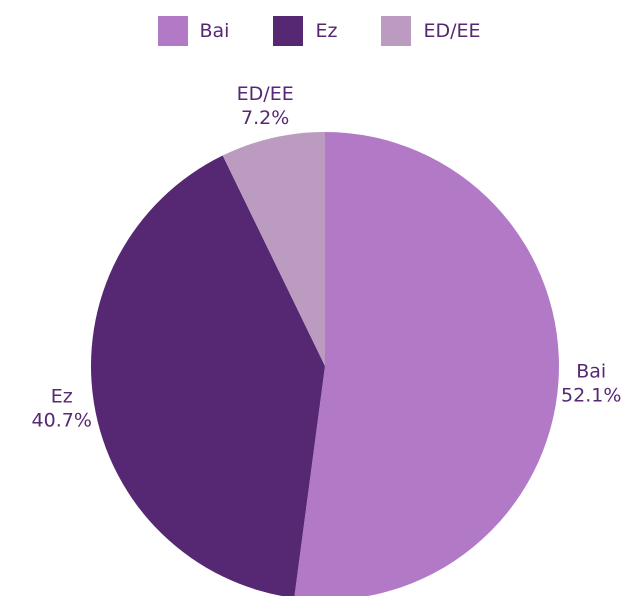 The width and height of the screenshot is (638, 596). What do you see at coordinates (214, 31) in the screenshot?
I see `legend-label-bai: Bai` at bounding box center [214, 31].